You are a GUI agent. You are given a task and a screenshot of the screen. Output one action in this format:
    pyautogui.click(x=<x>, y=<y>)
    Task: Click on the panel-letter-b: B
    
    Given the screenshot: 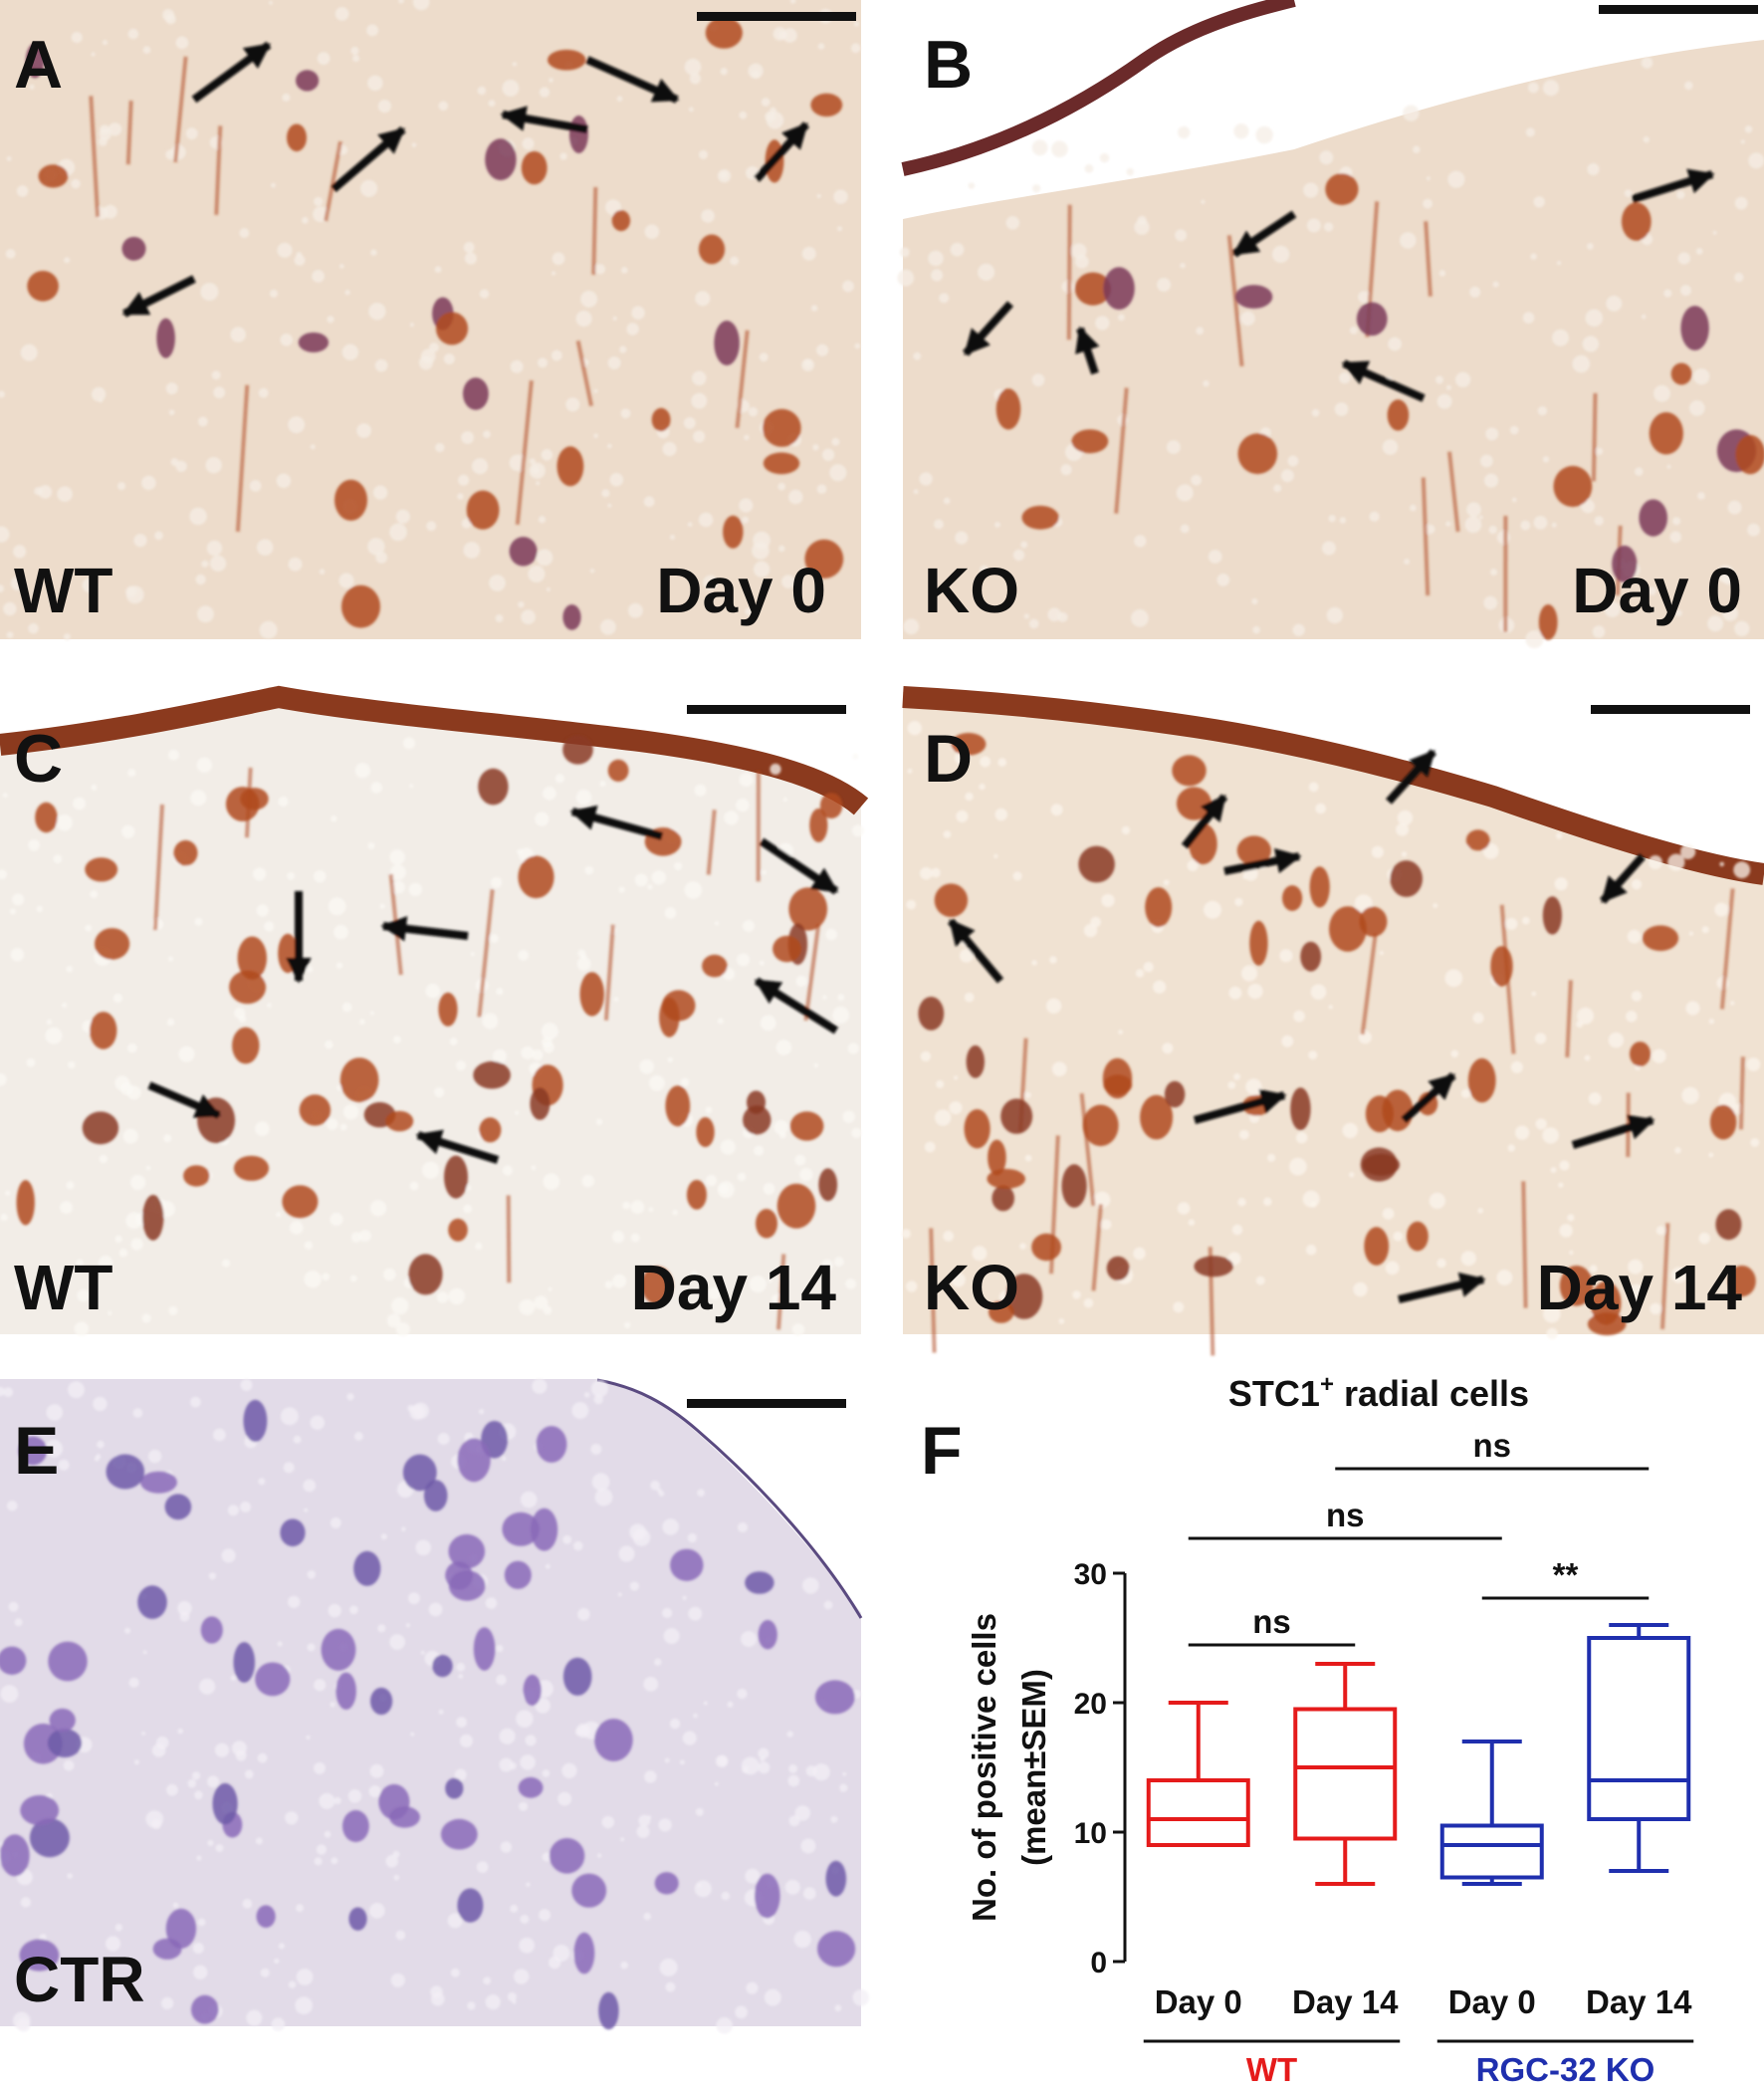 What is the action you would take?
    pyautogui.click(x=948, y=65)
    